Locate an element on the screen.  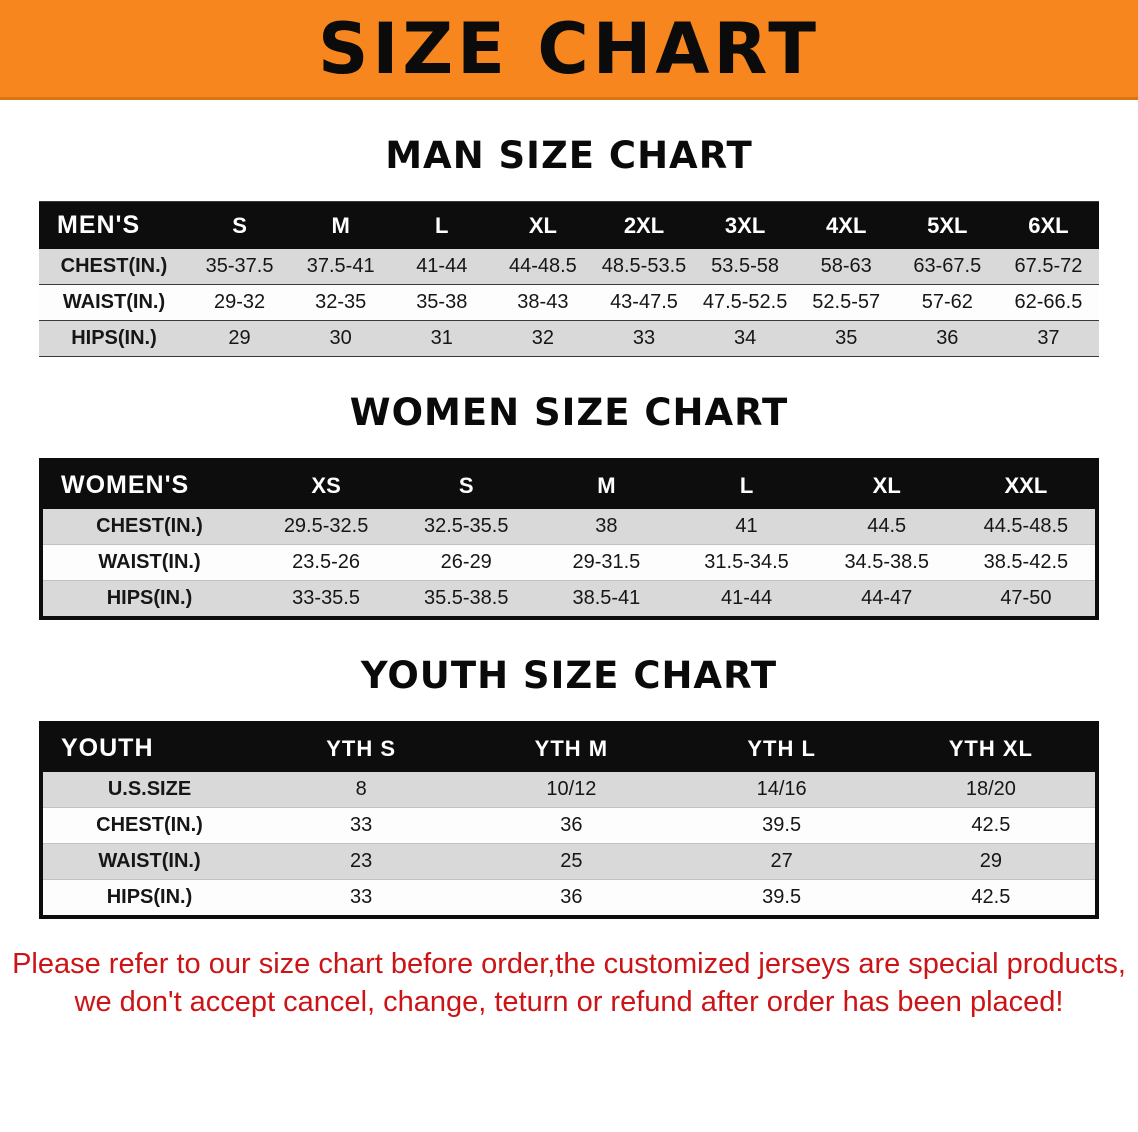
column-header: 2XL is located at coordinates (644, 225).